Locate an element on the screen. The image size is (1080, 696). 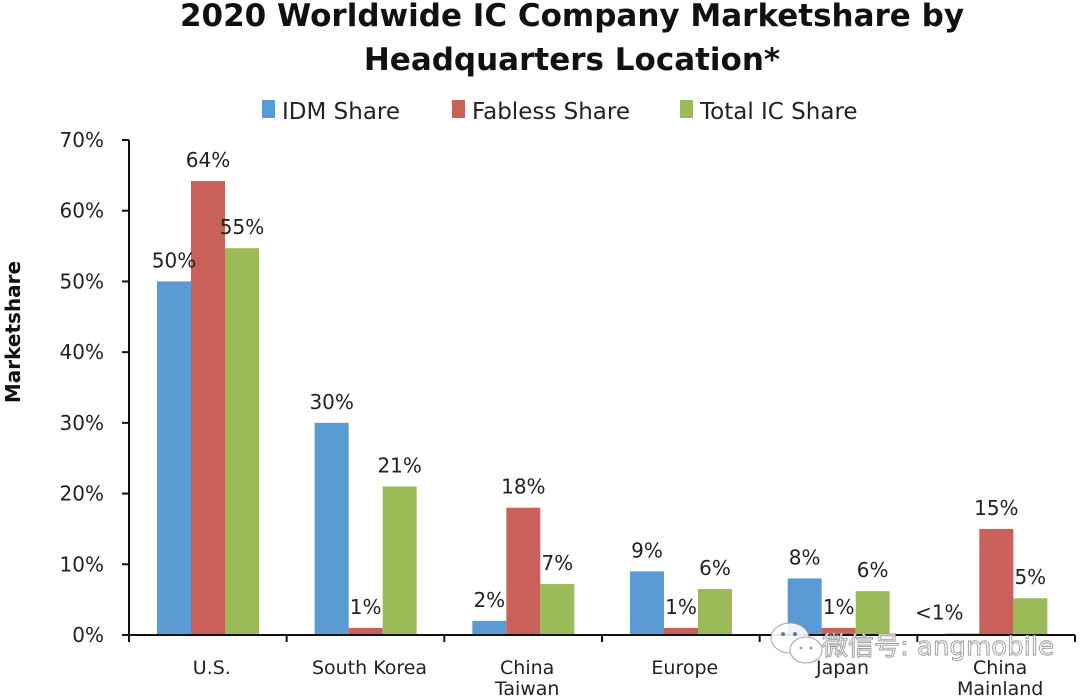
watermark: 微信号: angmobile is located at coordinates (912, 643).